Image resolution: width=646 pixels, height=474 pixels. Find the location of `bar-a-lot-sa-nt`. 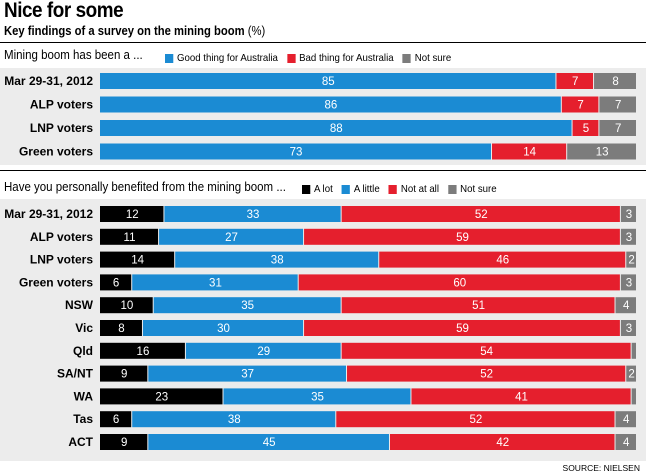

bar-a-lot-sa-nt is located at coordinates (124, 373).